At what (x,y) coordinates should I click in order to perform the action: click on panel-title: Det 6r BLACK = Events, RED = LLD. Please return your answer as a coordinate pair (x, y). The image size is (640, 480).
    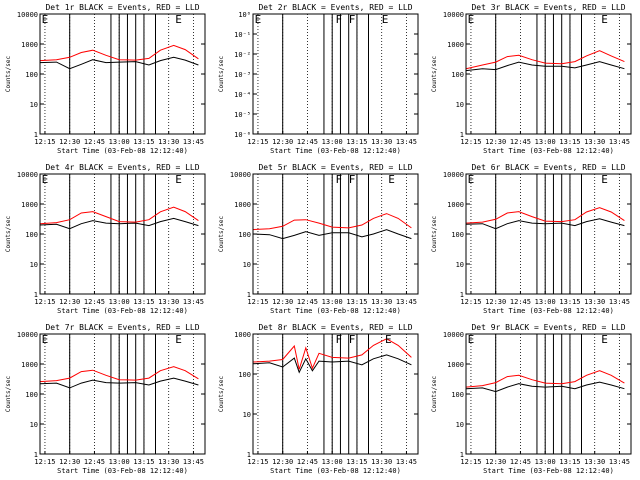
    Looking at the image, I should click on (548, 167).